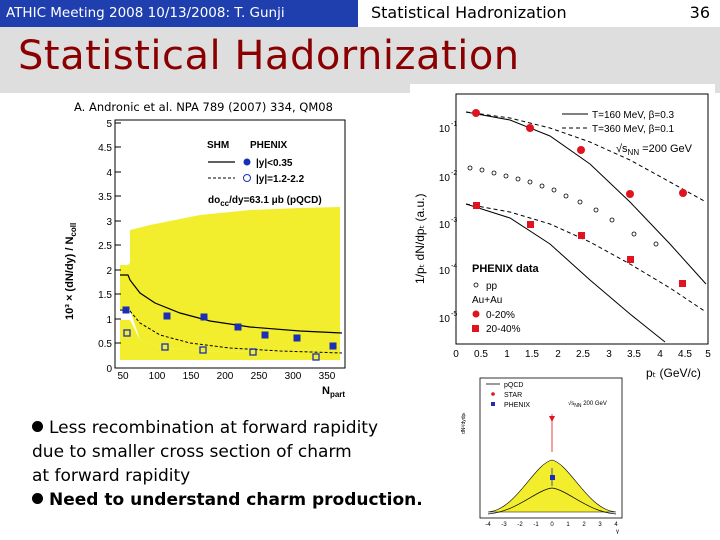  I want to click on legend-mid: |y|<0.35, so click(274, 163).